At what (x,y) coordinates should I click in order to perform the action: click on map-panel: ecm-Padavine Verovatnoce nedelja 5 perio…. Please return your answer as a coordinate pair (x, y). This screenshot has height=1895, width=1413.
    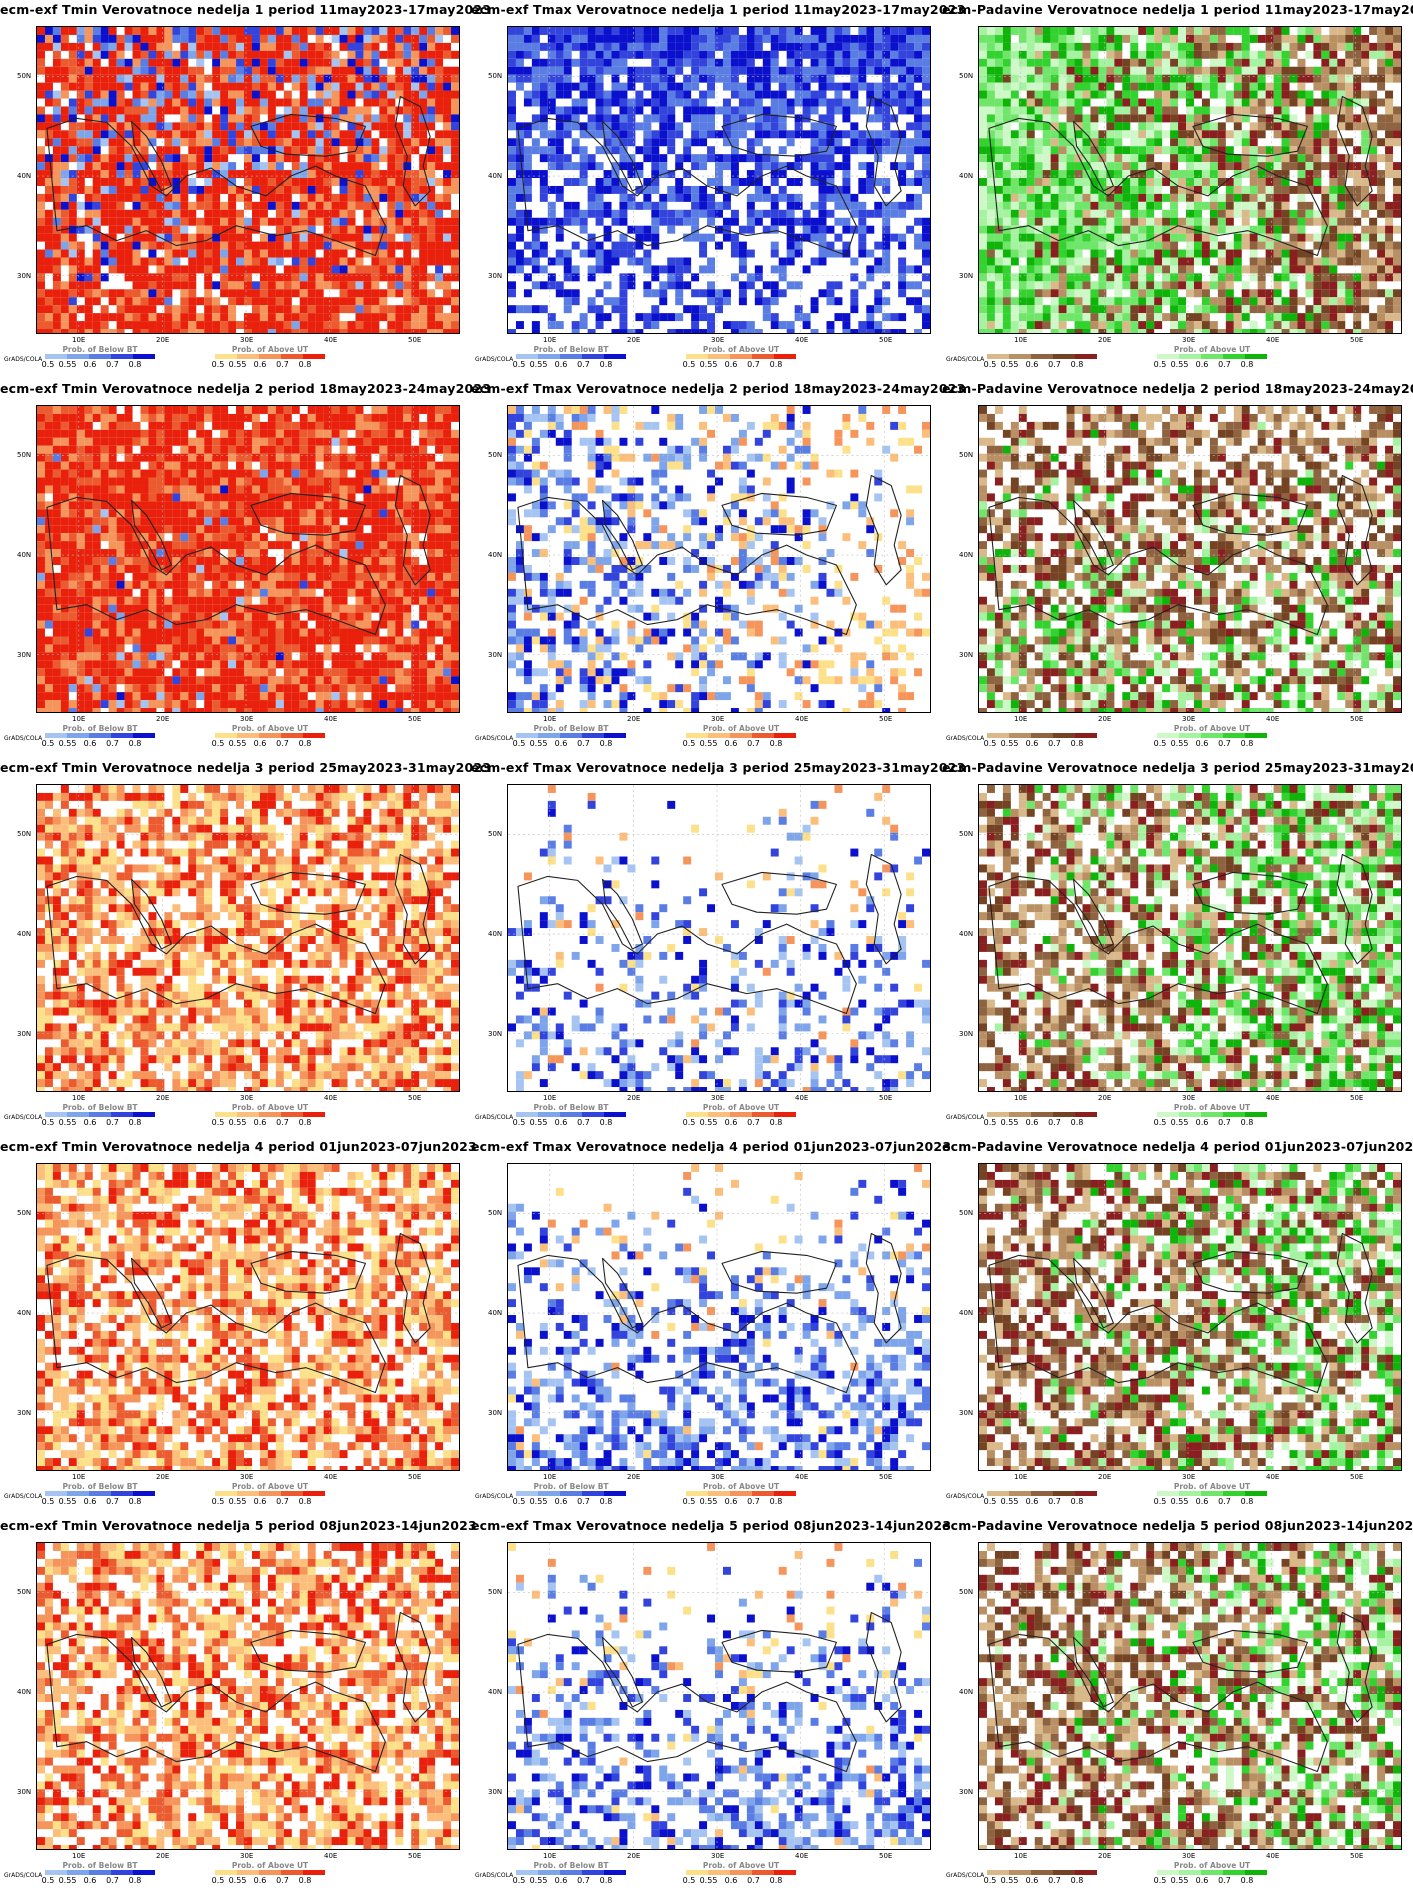
    Looking at the image, I should click on (1177, 1705).